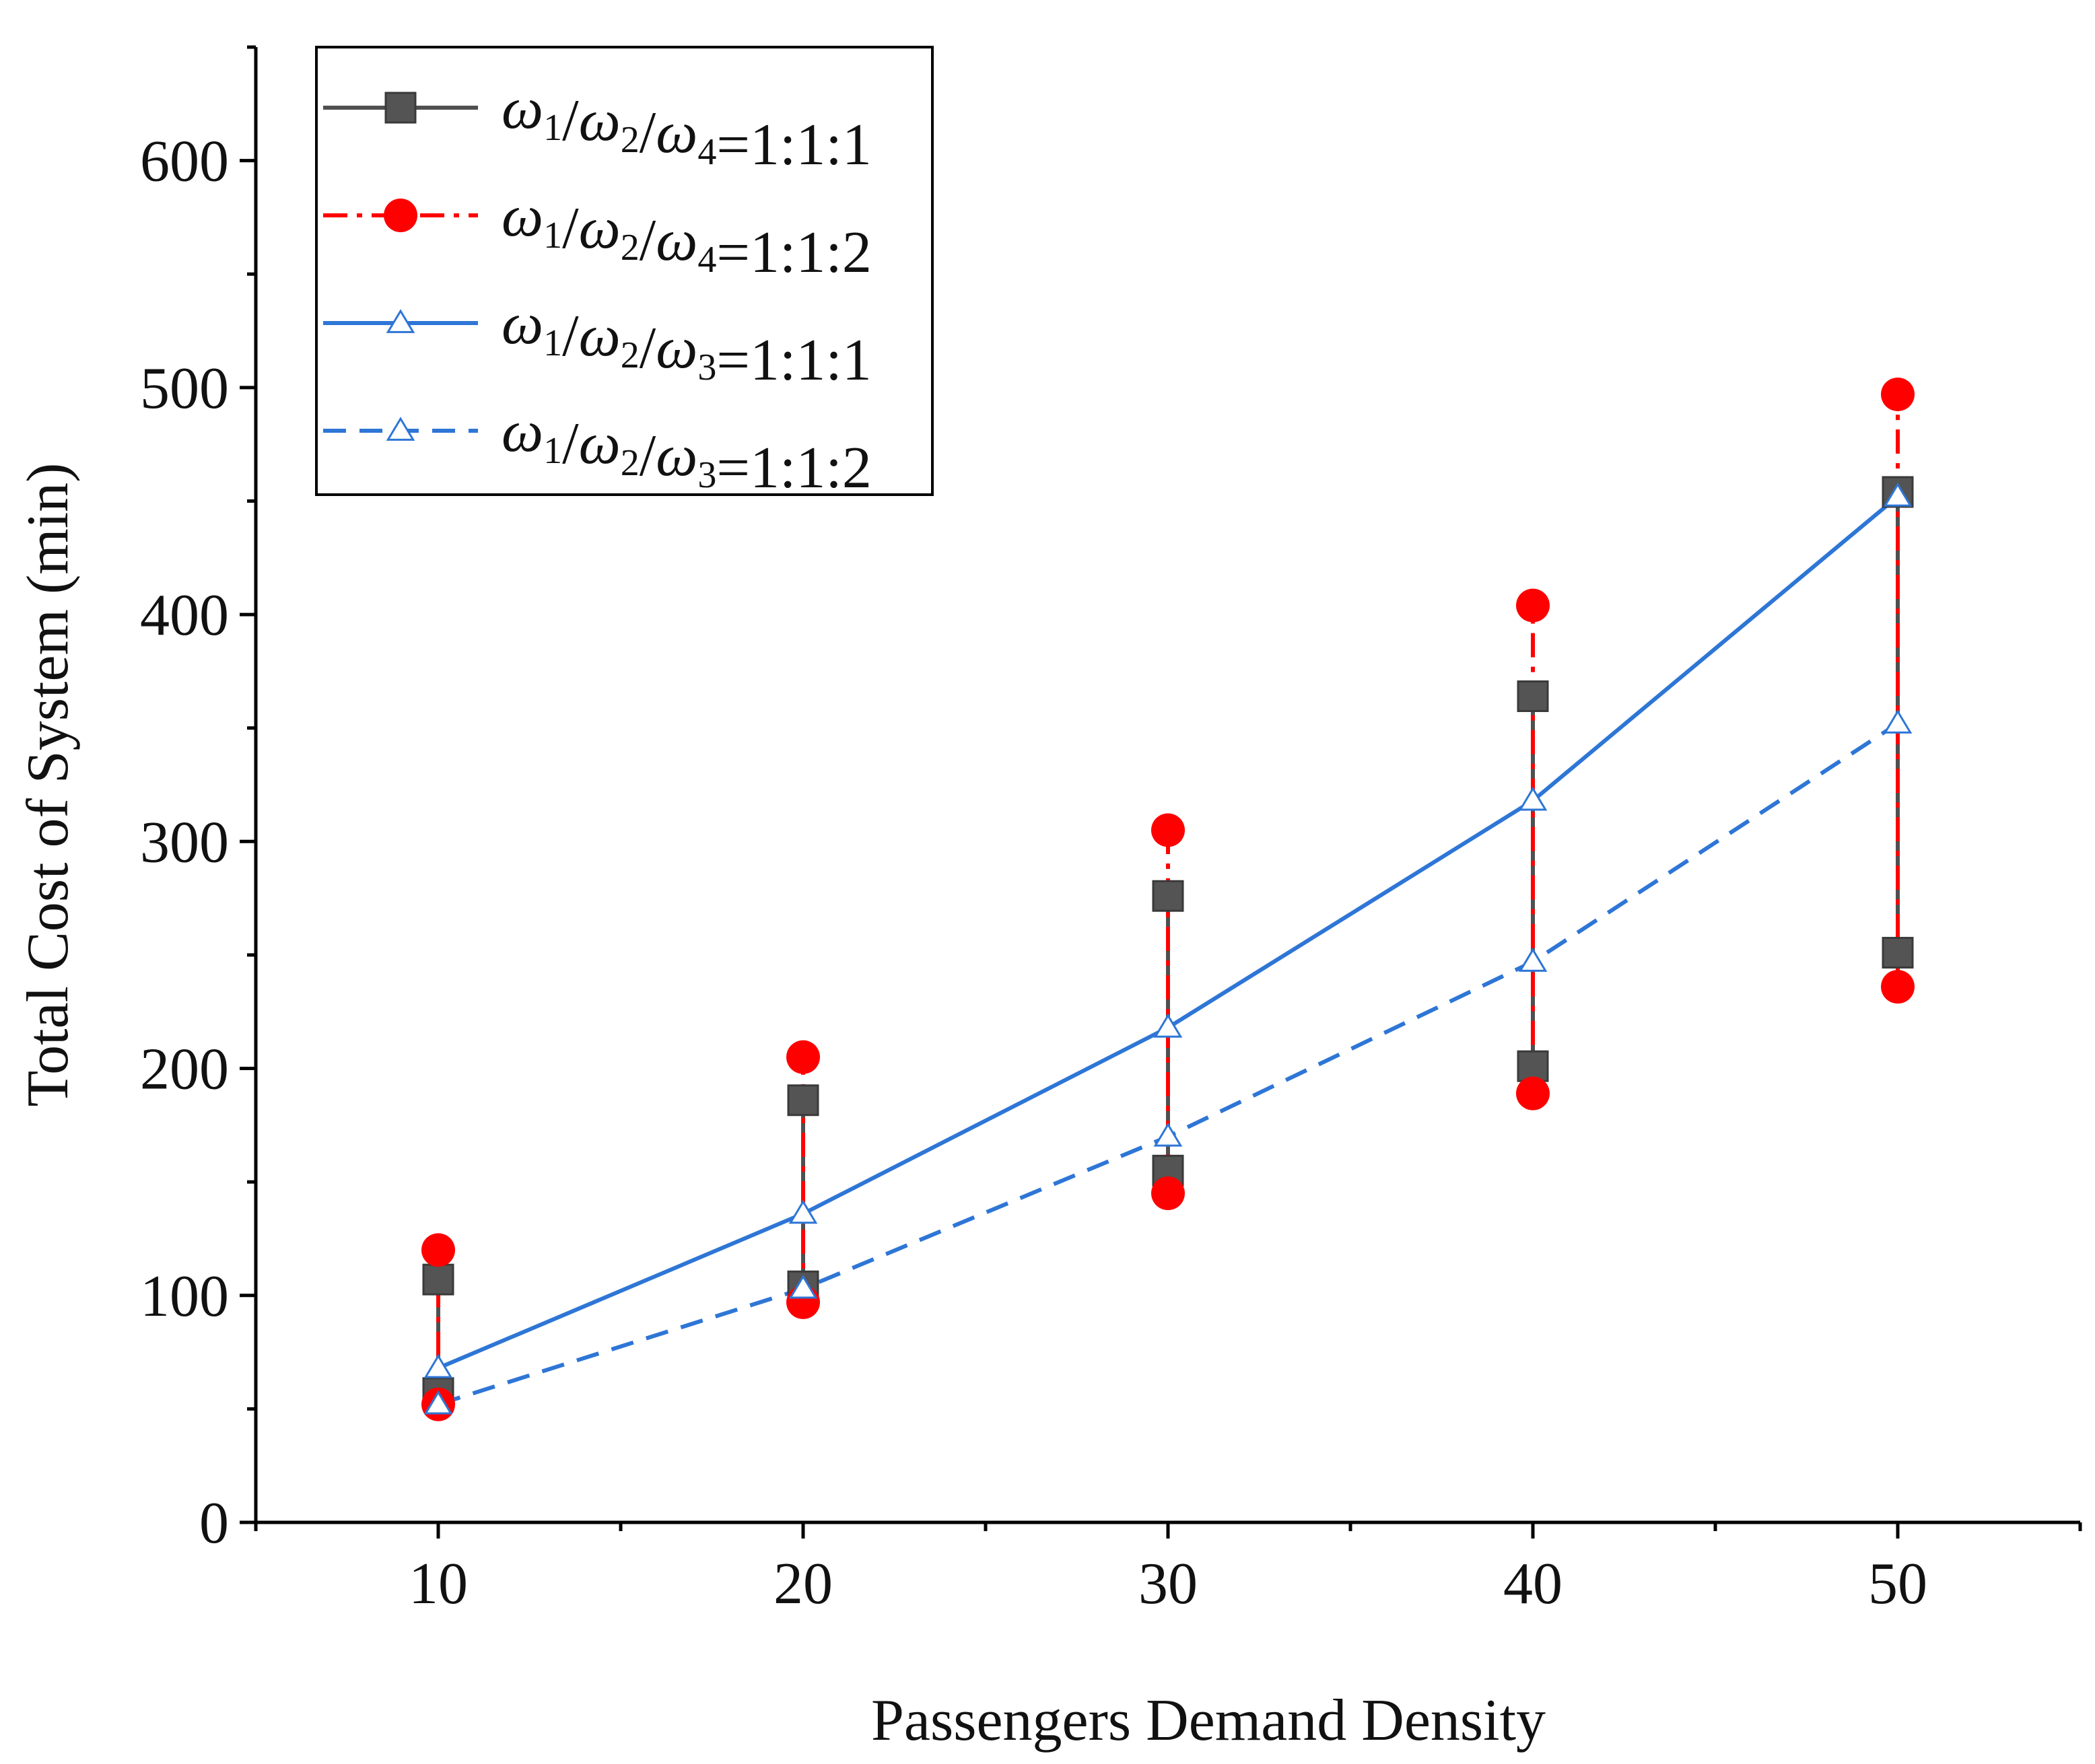 The image size is (2095, 1764). Describe the element at coordinates (214, 1523) in the screenshot. I see `y-tick-label: 0` at that location.